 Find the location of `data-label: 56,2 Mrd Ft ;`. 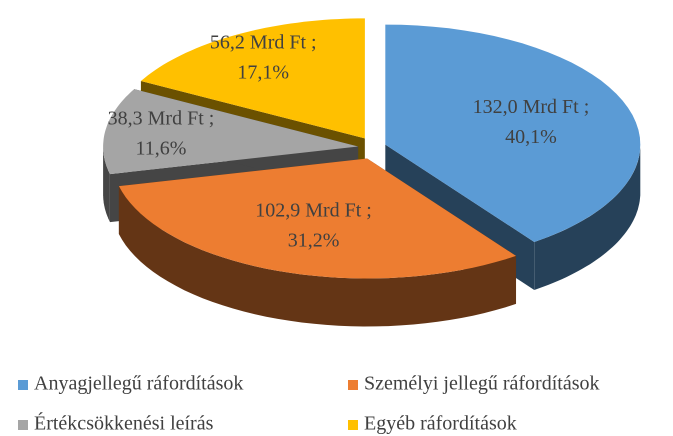

data-label: 56,2 Mrd Ft ; is located at coordinates (263, 42).